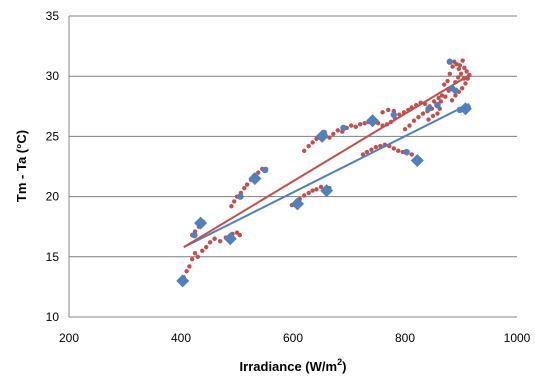 The height and width of the screenshot is (378, 535). Describe the element at coordinates (69, 338) in the screenshot. I see `x-tick-label: 200` at that location.